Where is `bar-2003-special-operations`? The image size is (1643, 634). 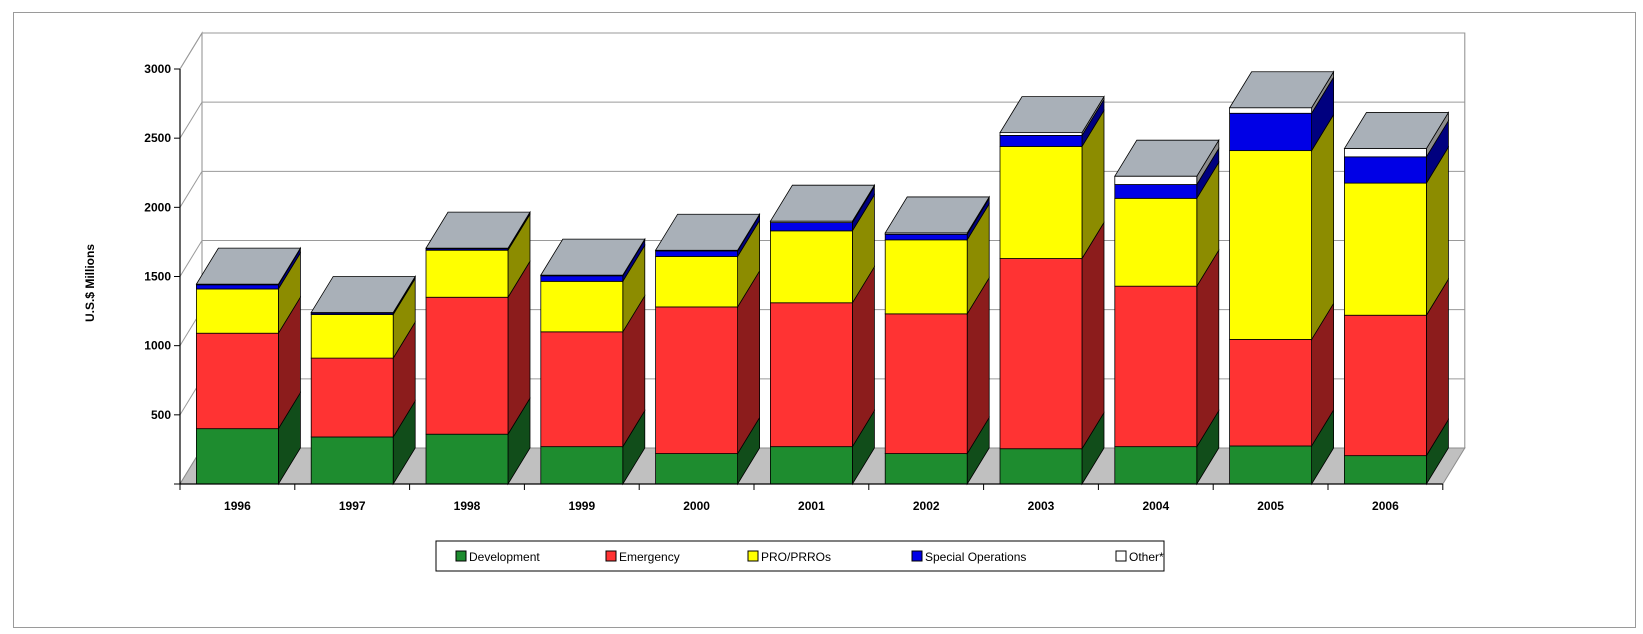
bar-2003-special-operations is located at coordinates (1041, 141).